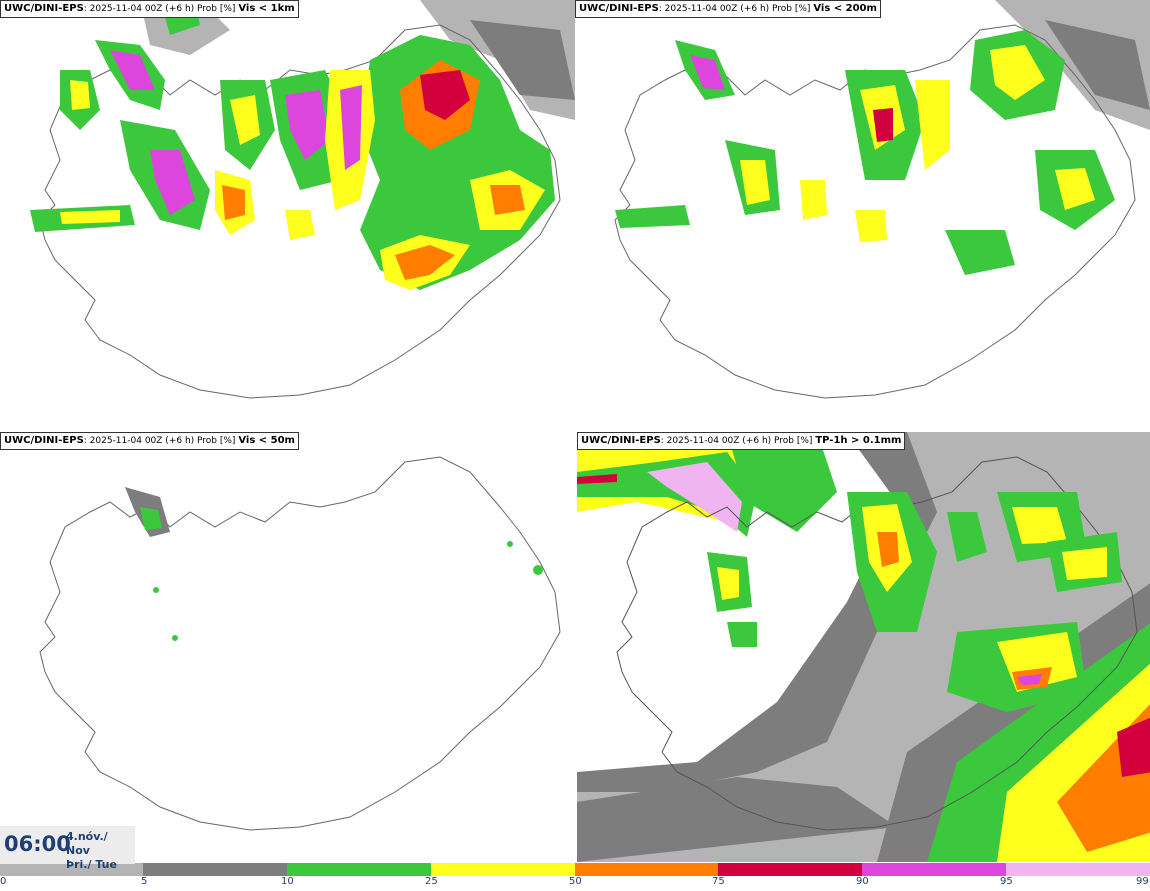 The image size is (1150, 891). Describe the element at coordinates (144, 881) in the screenshot. I see `legend-tick: 5` at that location.